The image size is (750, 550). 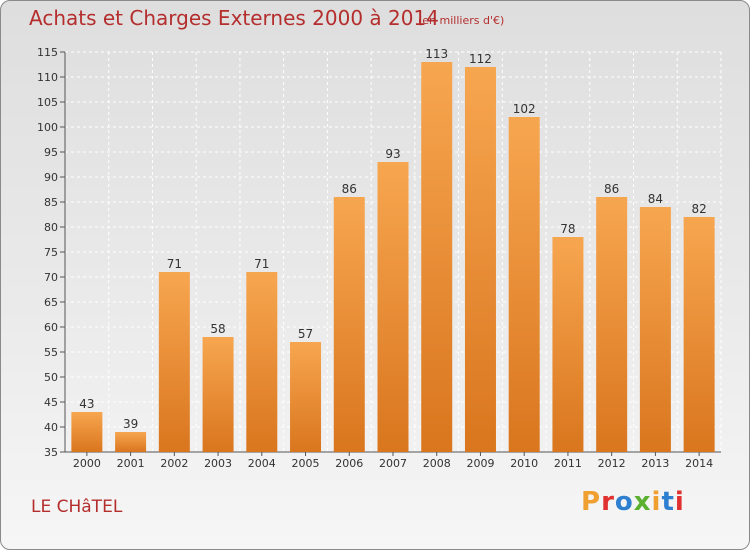 What do you see at coordinates (262, 463) in the screenshot?
I see `x-tick-label: 2004` at bounding box center [262, 463].